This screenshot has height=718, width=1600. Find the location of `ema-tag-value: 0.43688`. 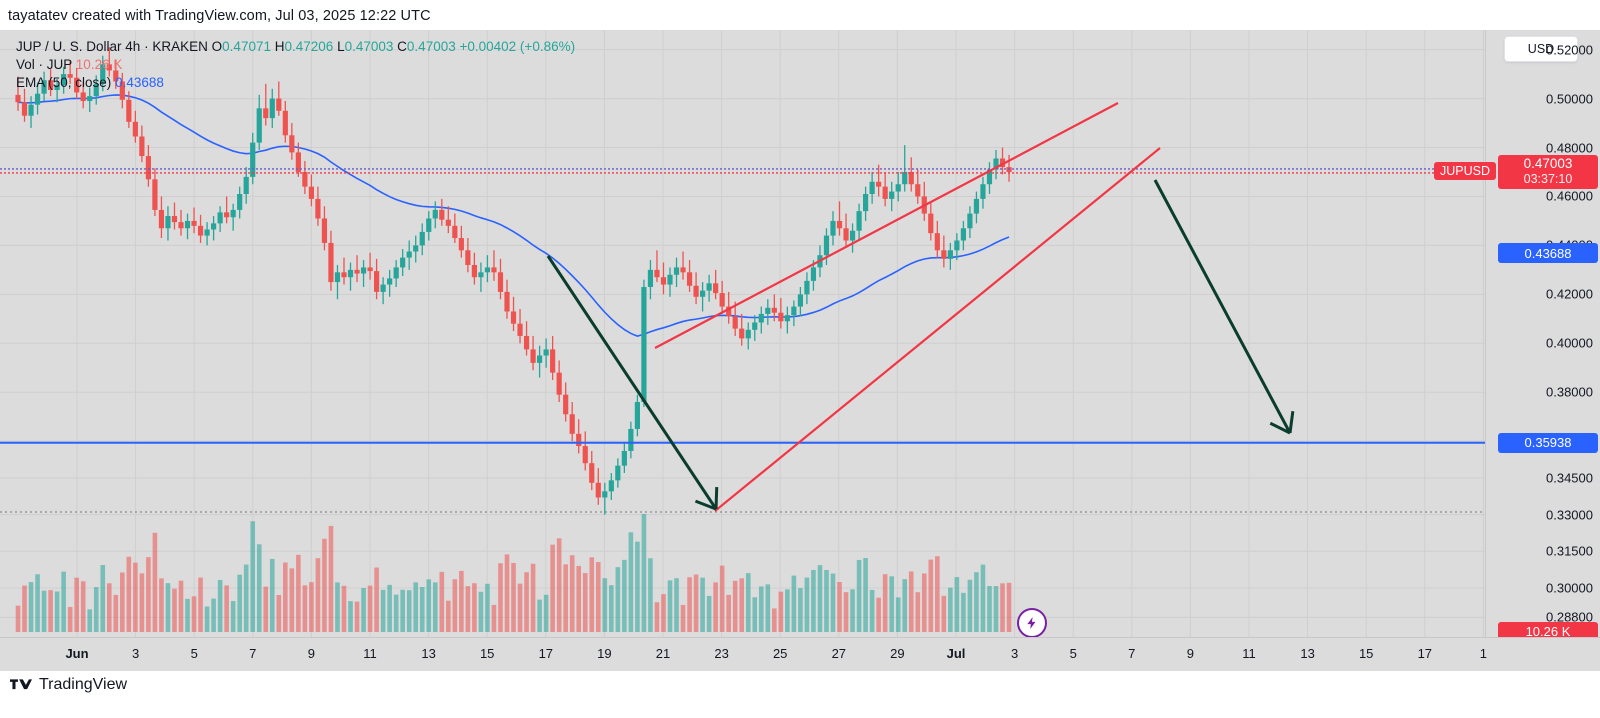

ema-tag-value: 0.43688 is located at coordinates (1548, 253).